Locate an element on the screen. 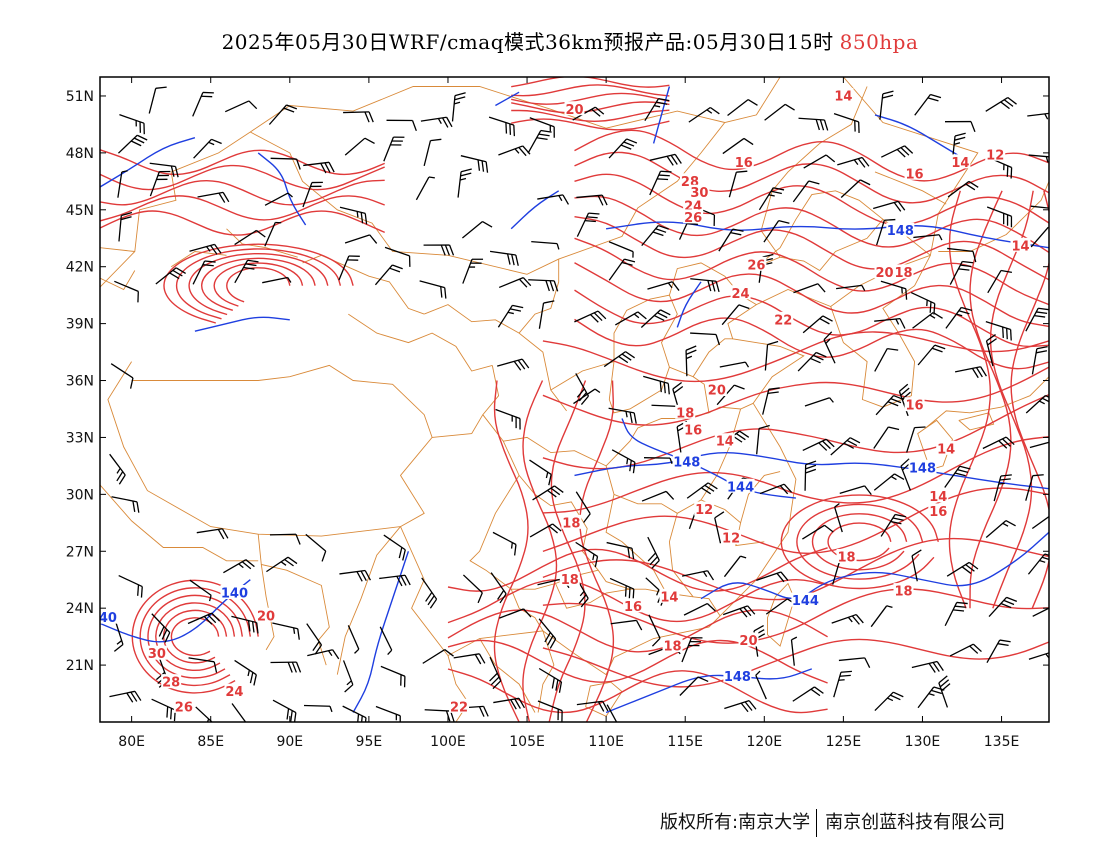 This screenshot has height=850, width=1100. lon-tick-label: 90E is located at coordinates (289, 742).